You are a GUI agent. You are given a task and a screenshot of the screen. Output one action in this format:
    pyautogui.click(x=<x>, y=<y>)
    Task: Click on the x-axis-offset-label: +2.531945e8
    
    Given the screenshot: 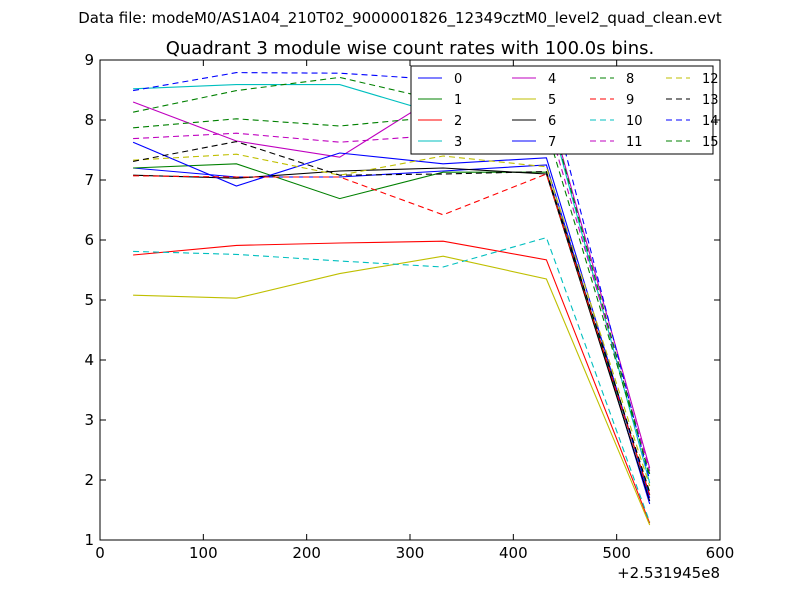 What is the action you would take?
    pyautogui.click(x=668, y=573)
    